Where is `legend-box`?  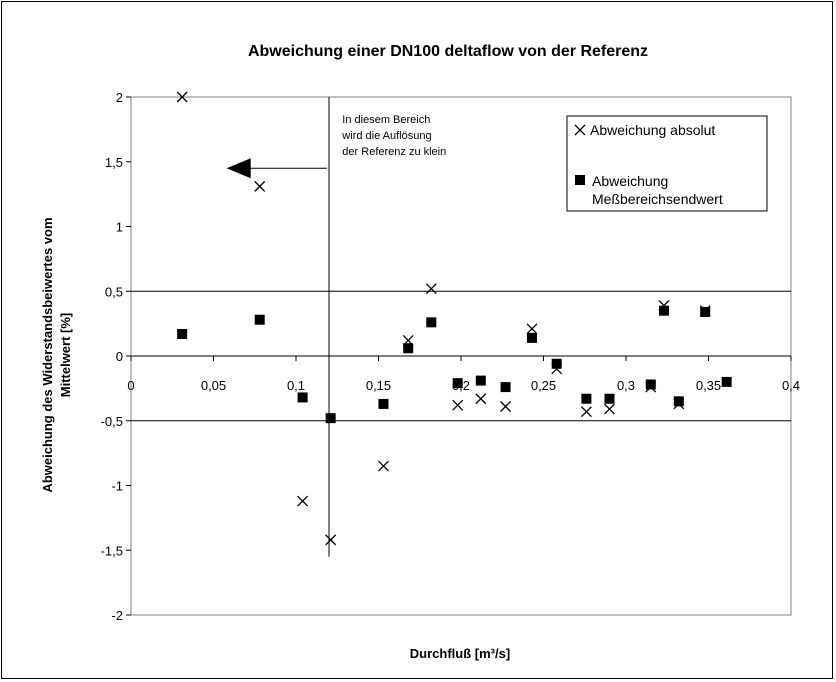 legend-box is located at coordinates (667, 163).